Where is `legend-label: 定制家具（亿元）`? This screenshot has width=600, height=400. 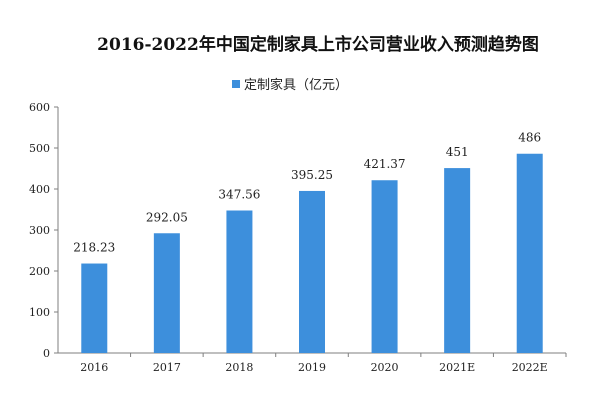
legend-label: 定制家具（亿元） is located at coordinates (296, 85).